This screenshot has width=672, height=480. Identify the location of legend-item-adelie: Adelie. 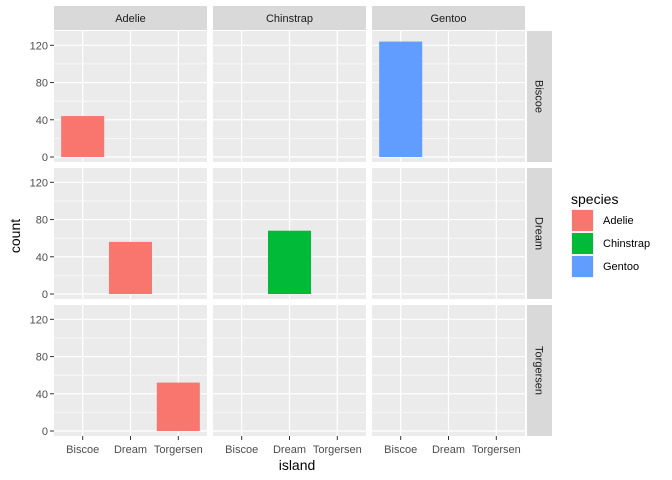
(602, 220).